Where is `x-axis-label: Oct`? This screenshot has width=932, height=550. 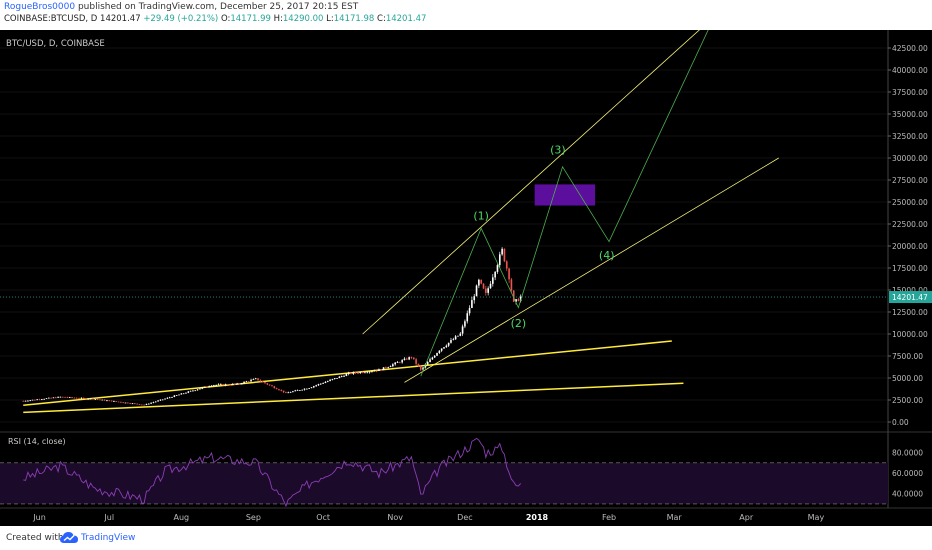 x-axis-label: Oct is located at coordinates (323, 517).